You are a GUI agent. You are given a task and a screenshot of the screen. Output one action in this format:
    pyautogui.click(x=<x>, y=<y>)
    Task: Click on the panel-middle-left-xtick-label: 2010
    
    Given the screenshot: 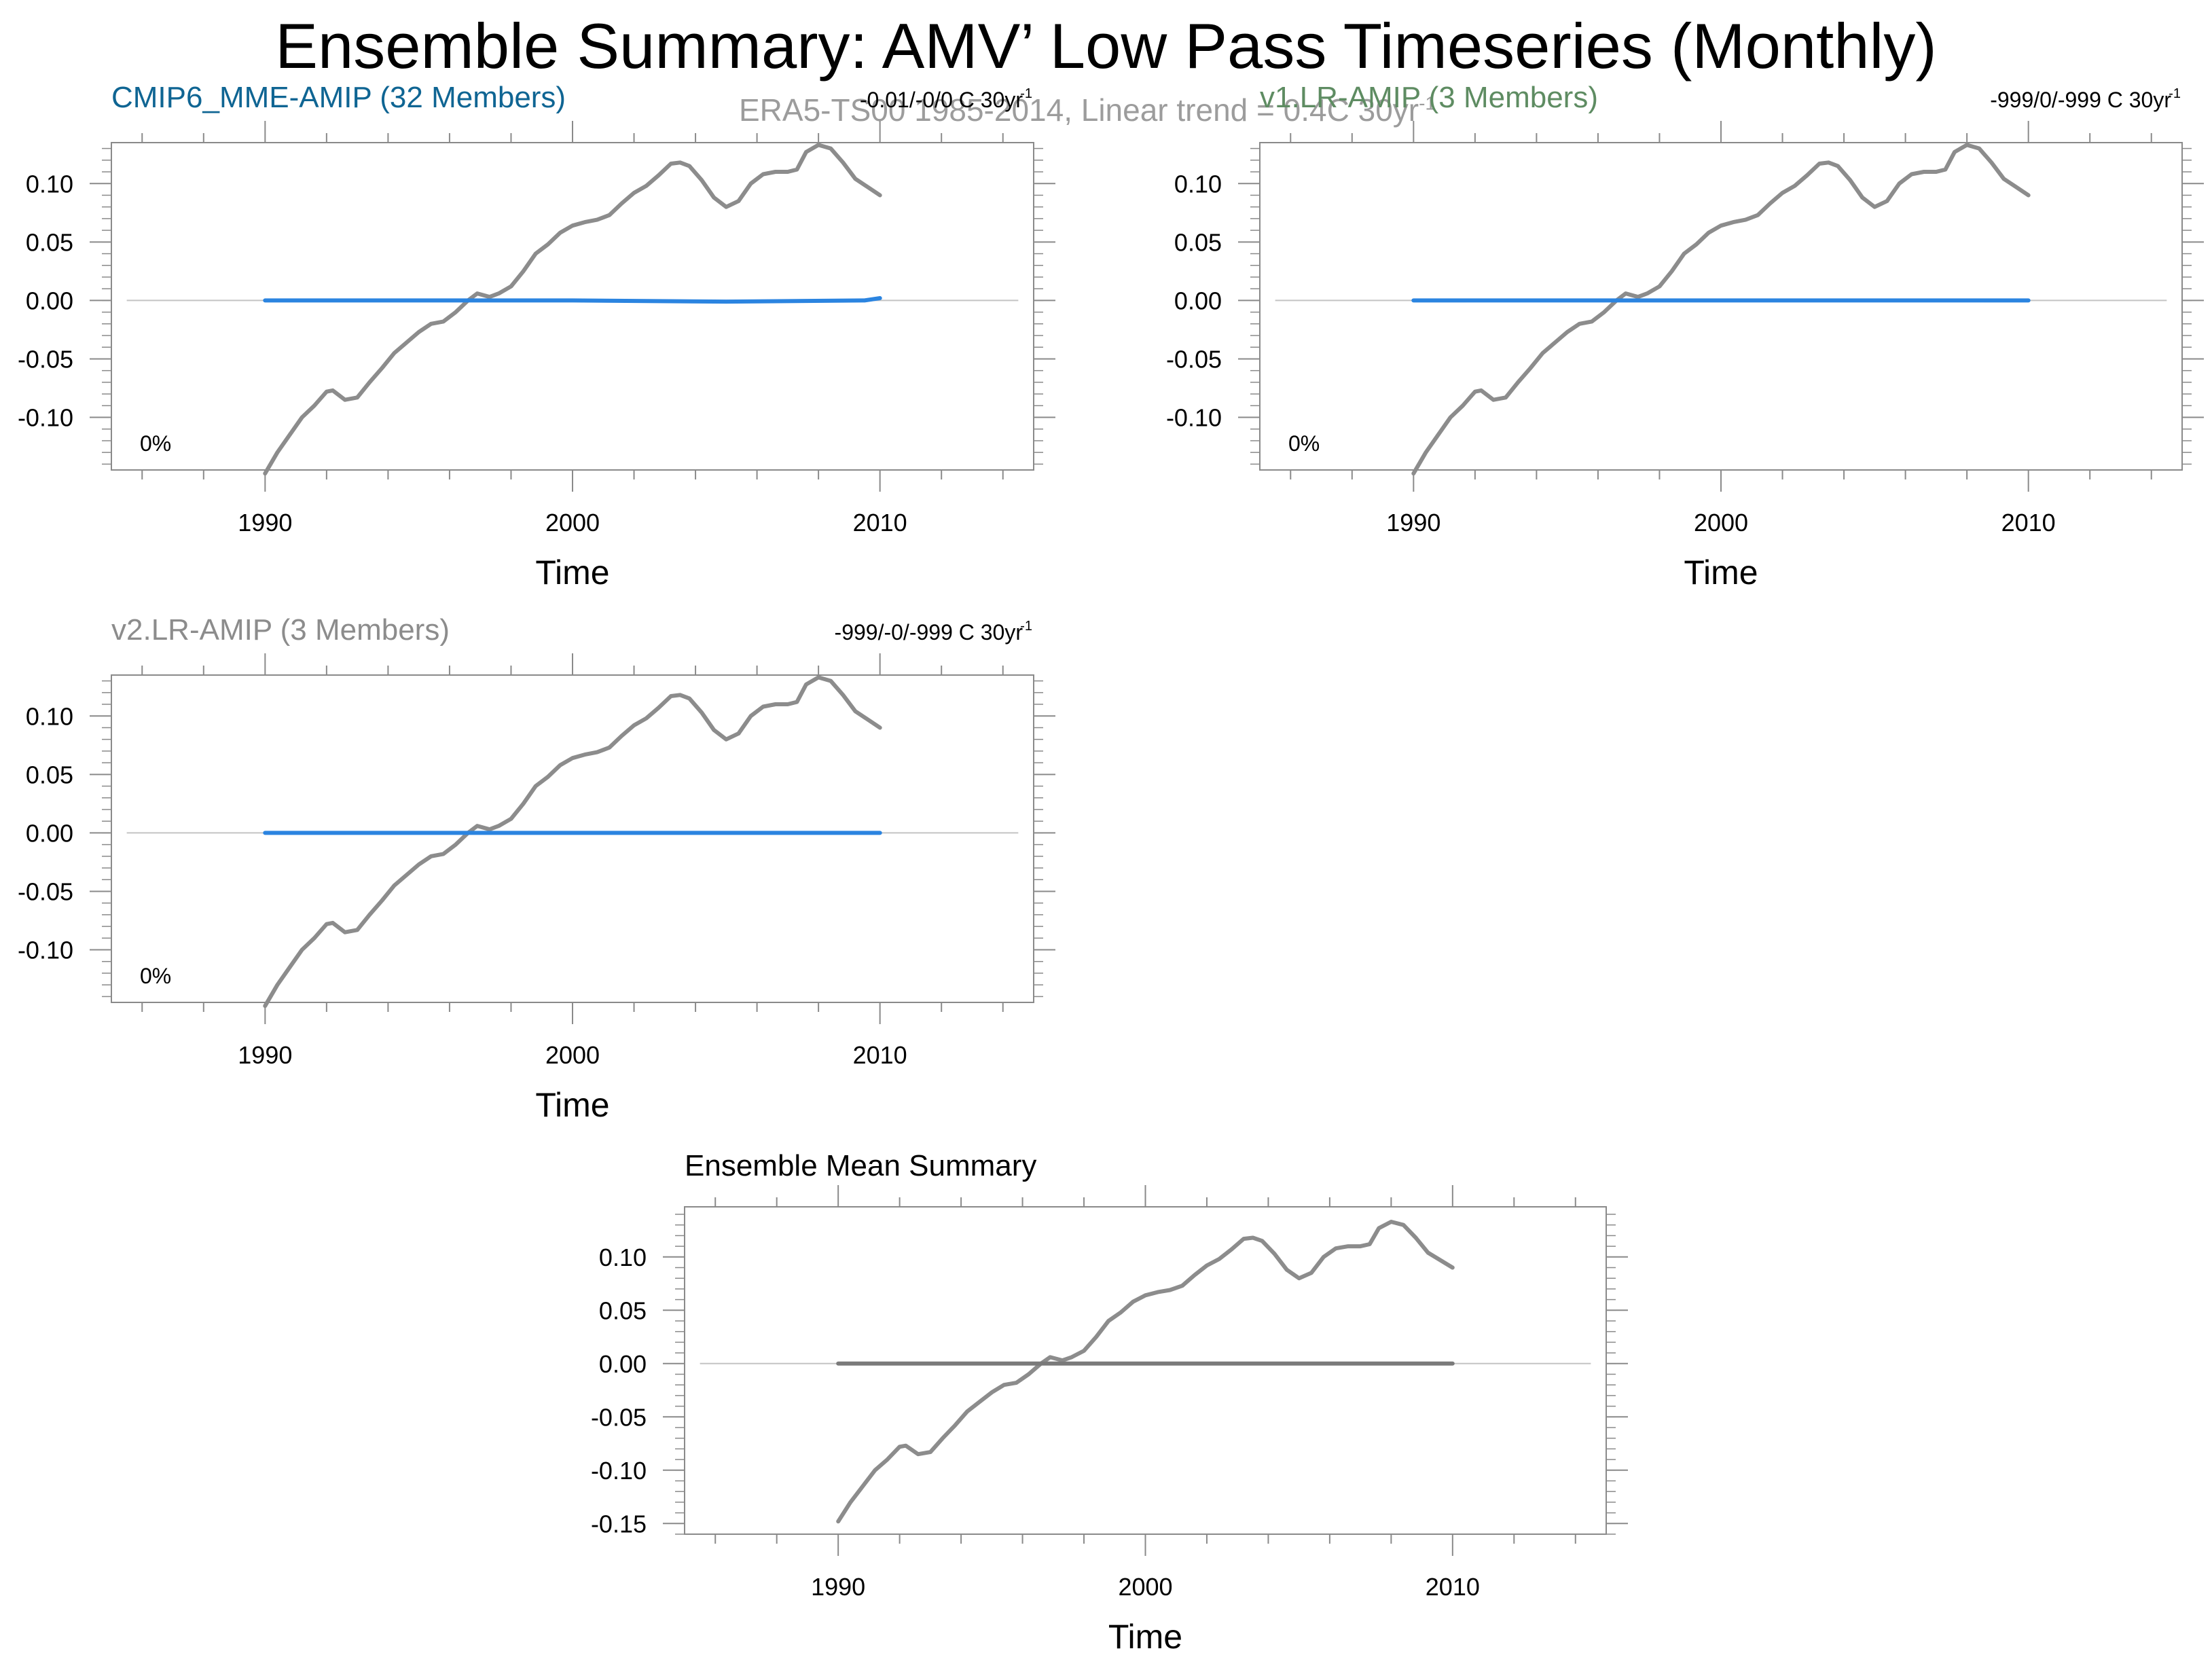 What is the action you would take?
    pyautogui.click(x=880, y=1055)
    